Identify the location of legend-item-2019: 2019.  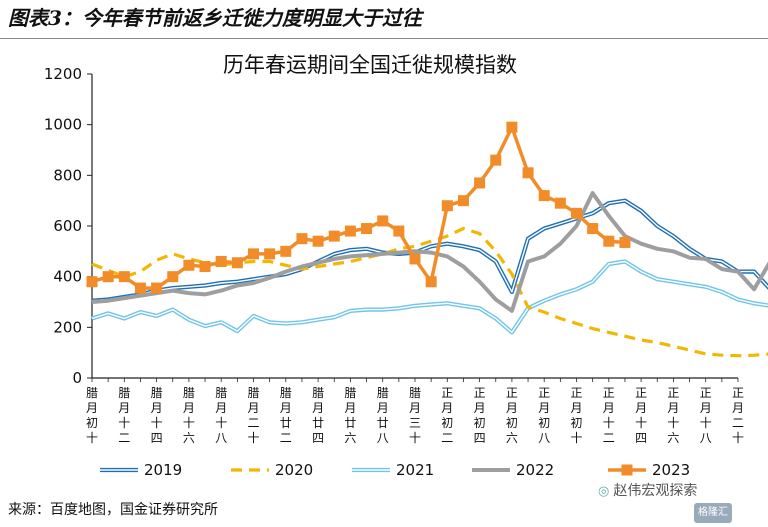
(141, 470).